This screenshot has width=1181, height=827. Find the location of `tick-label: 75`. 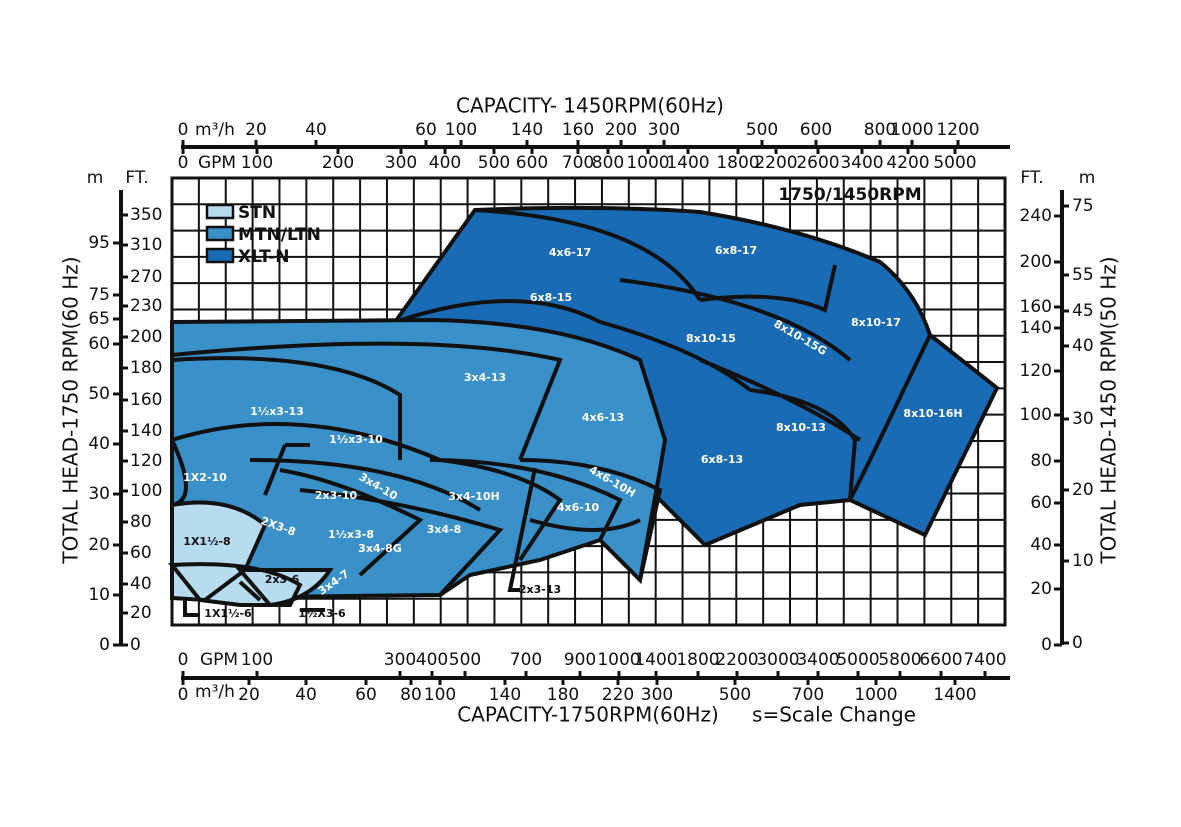

tick-label: 75 is located at coordinates (1083, 206).